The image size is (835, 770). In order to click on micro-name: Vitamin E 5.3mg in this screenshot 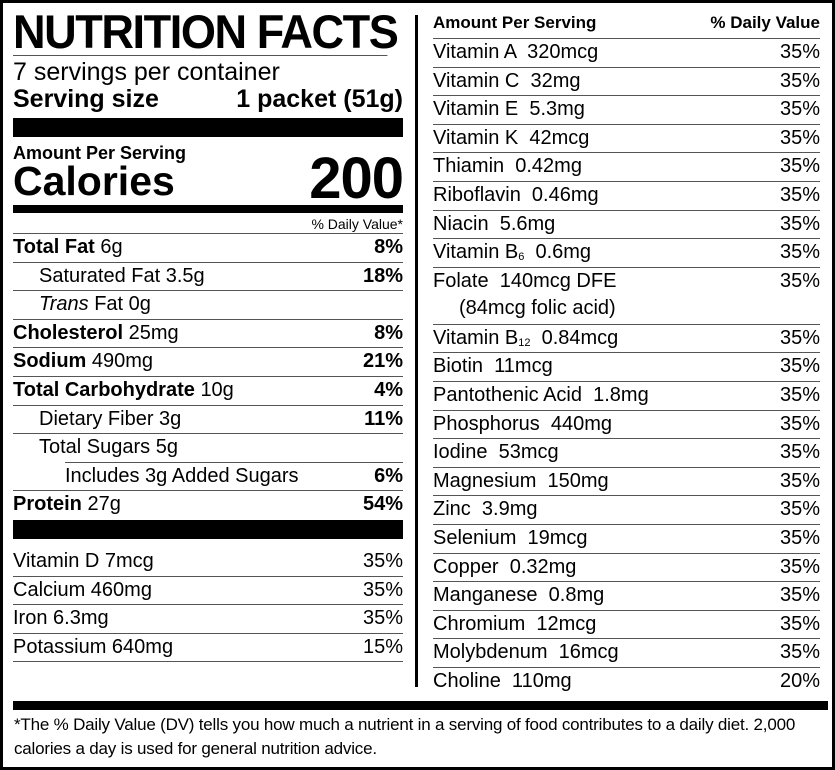, I will do `click(509, 109)`.